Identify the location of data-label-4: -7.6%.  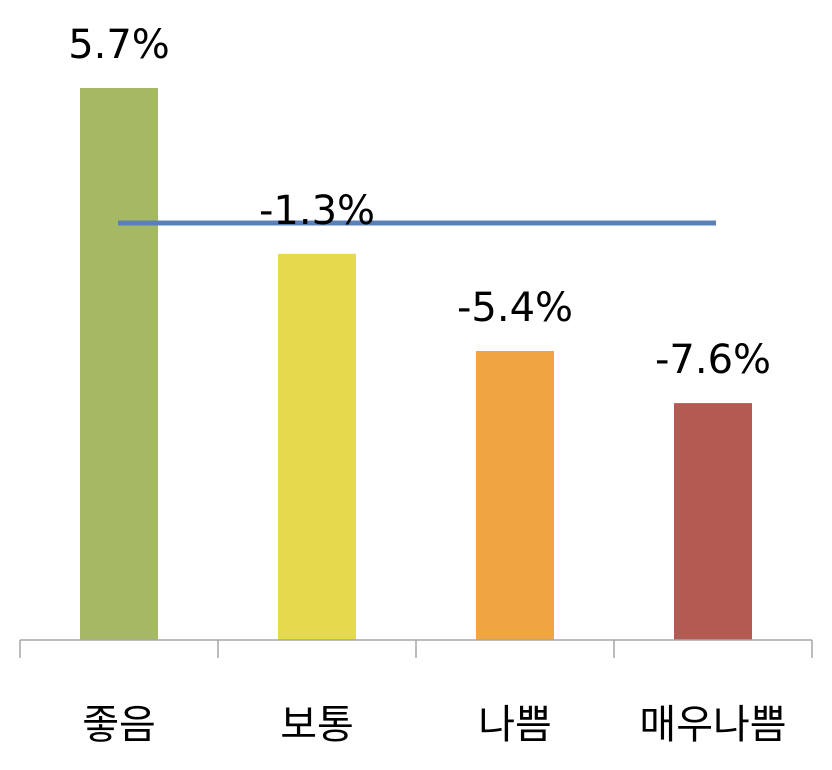
(713, 360).